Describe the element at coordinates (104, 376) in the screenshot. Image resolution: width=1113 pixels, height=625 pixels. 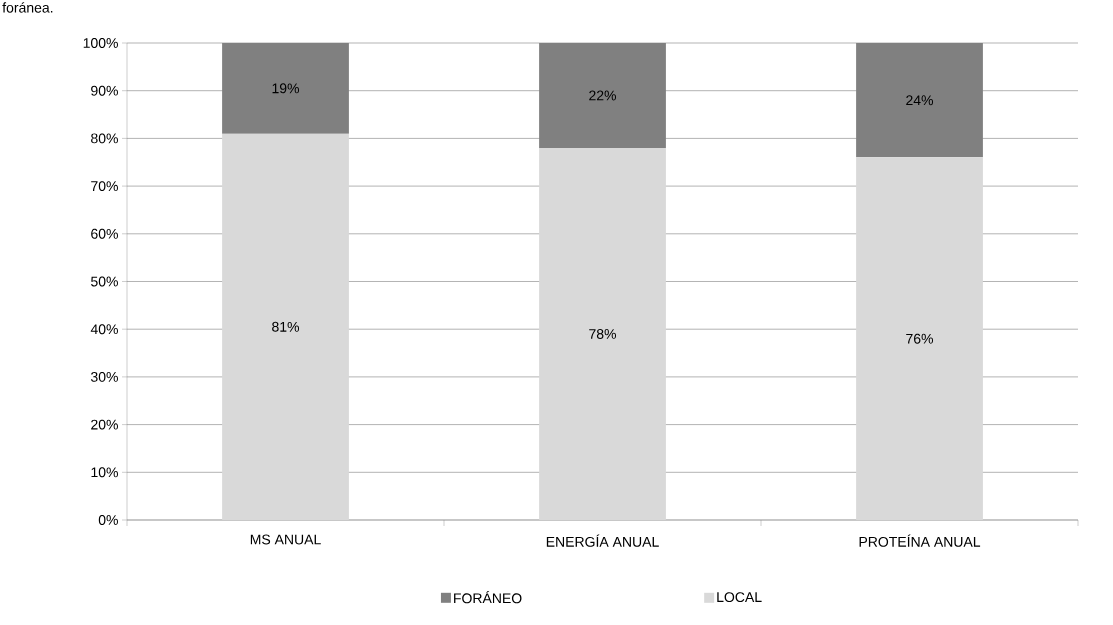
I see `y-tick-label: 30%` at that location.